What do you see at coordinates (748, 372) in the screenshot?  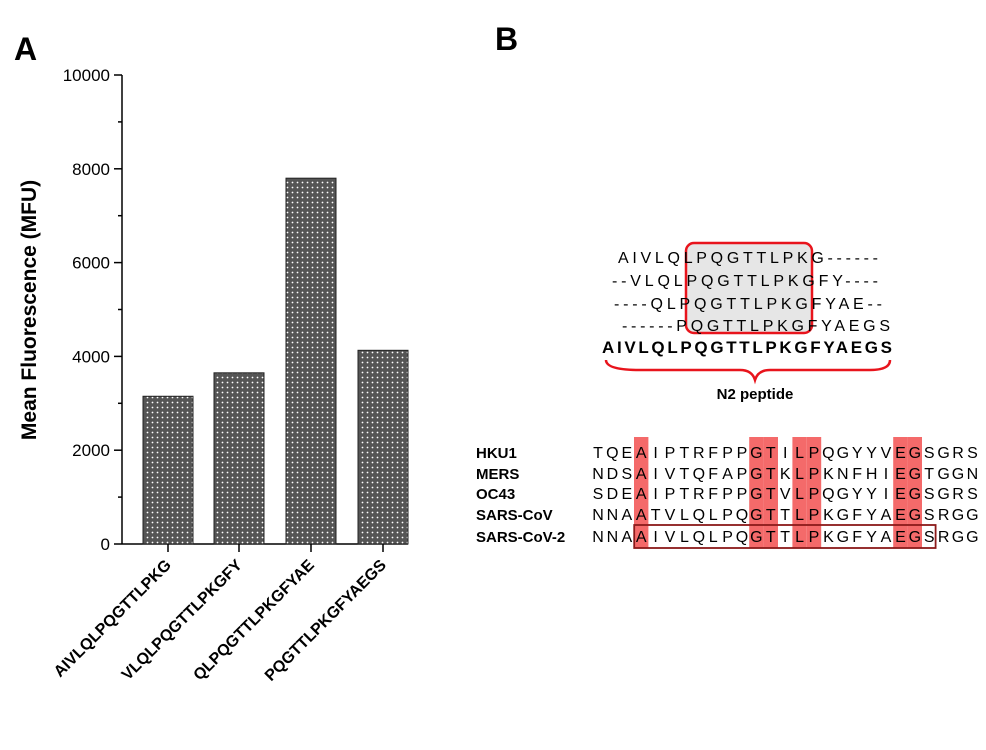 I see `brace` at bounding box center [748, 372].